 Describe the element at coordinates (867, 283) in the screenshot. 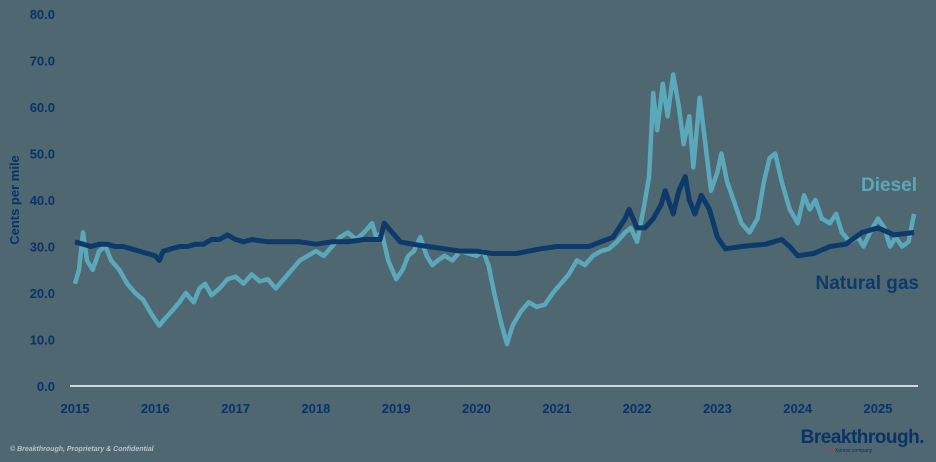

I see `natural-gas-series-label: Natural gas` at that location.